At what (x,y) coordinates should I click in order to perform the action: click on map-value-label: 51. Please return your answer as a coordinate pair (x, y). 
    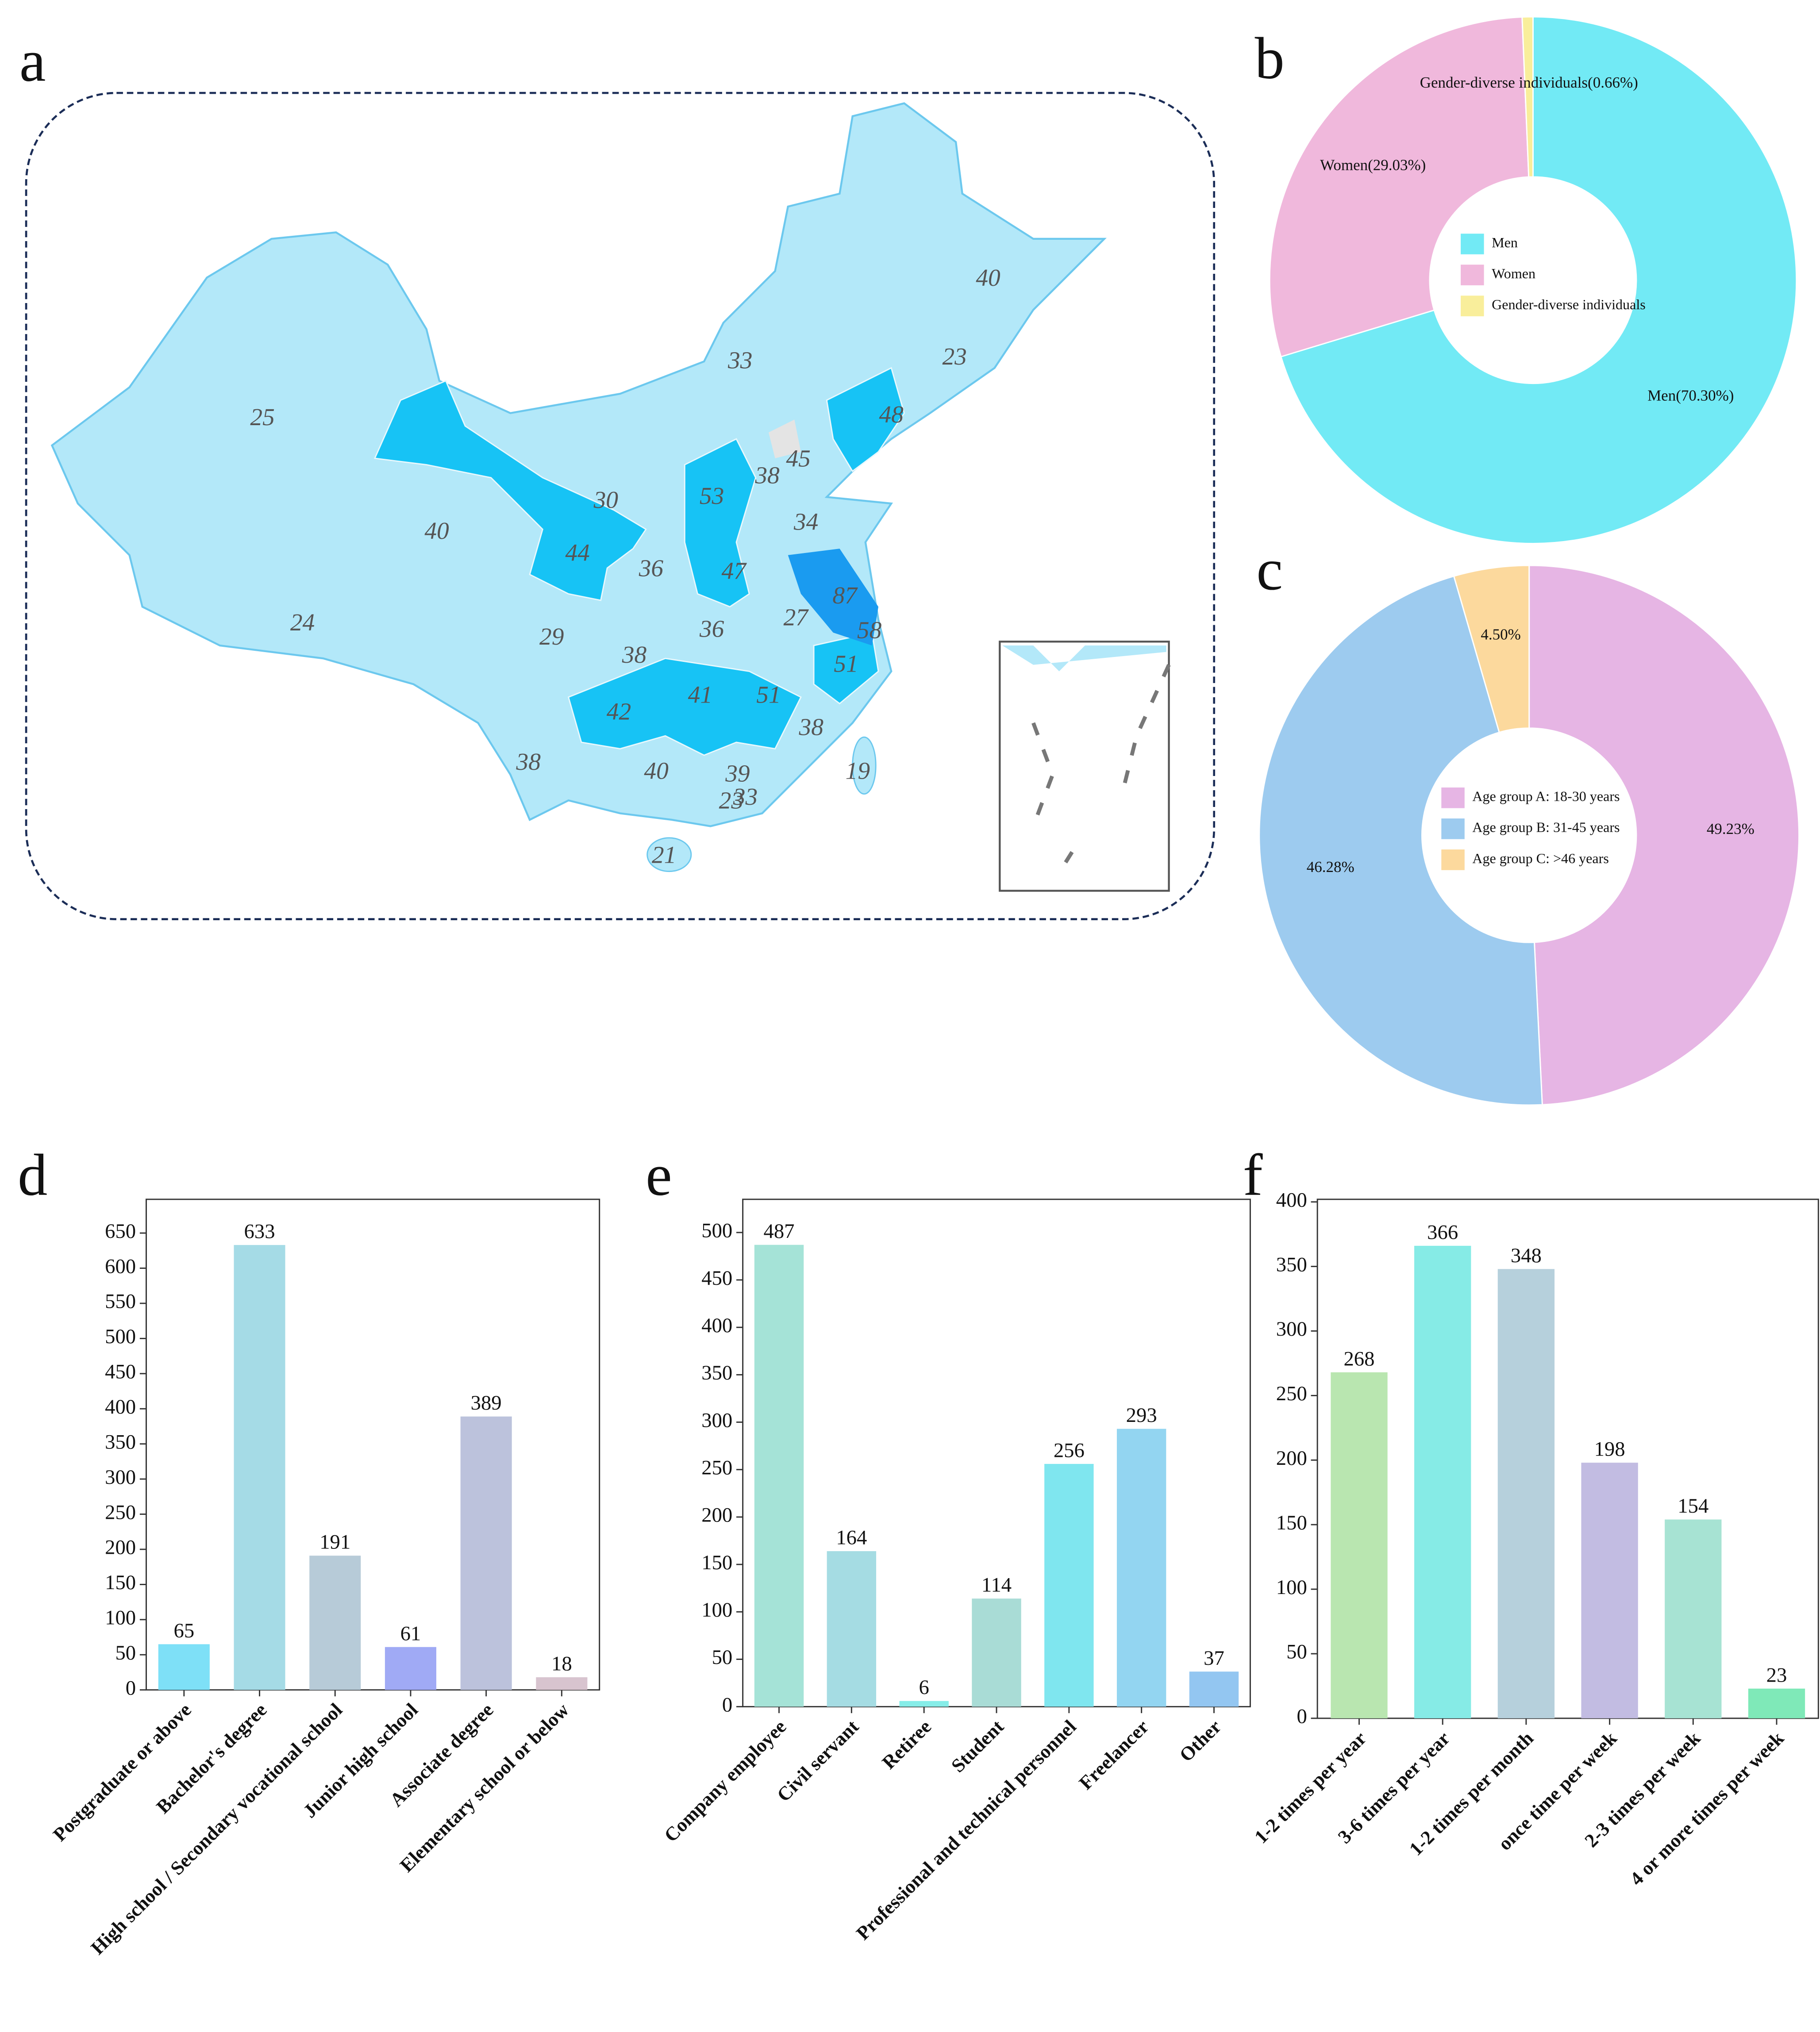
    Looking at the image, I should click on (768, 694).